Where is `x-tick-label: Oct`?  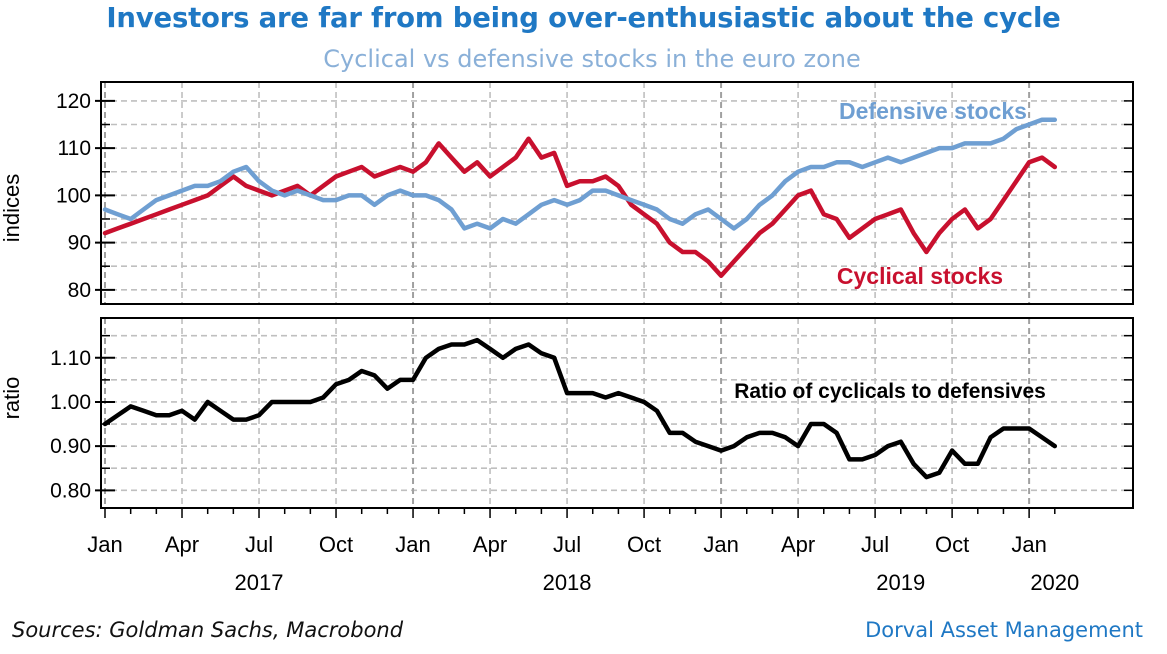
x-tick-label: Oct is located at coordinates (336, 544).